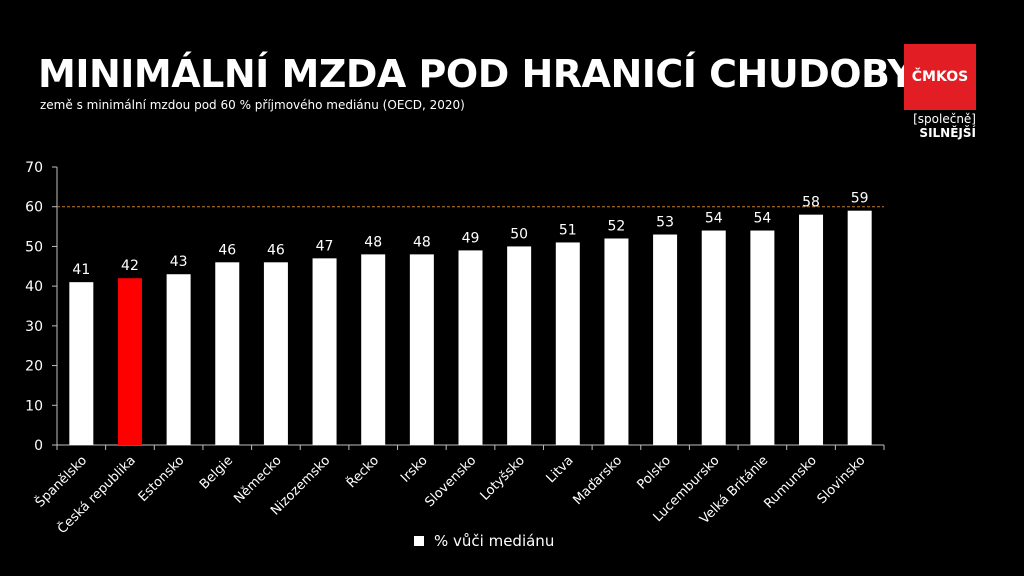 Image resolution: width=1024 pixels, height=576 pixels. What do you see at coordinates (519, 234) in the screenshot?
I see `data-label: 50` at bounding box center [519, 234].